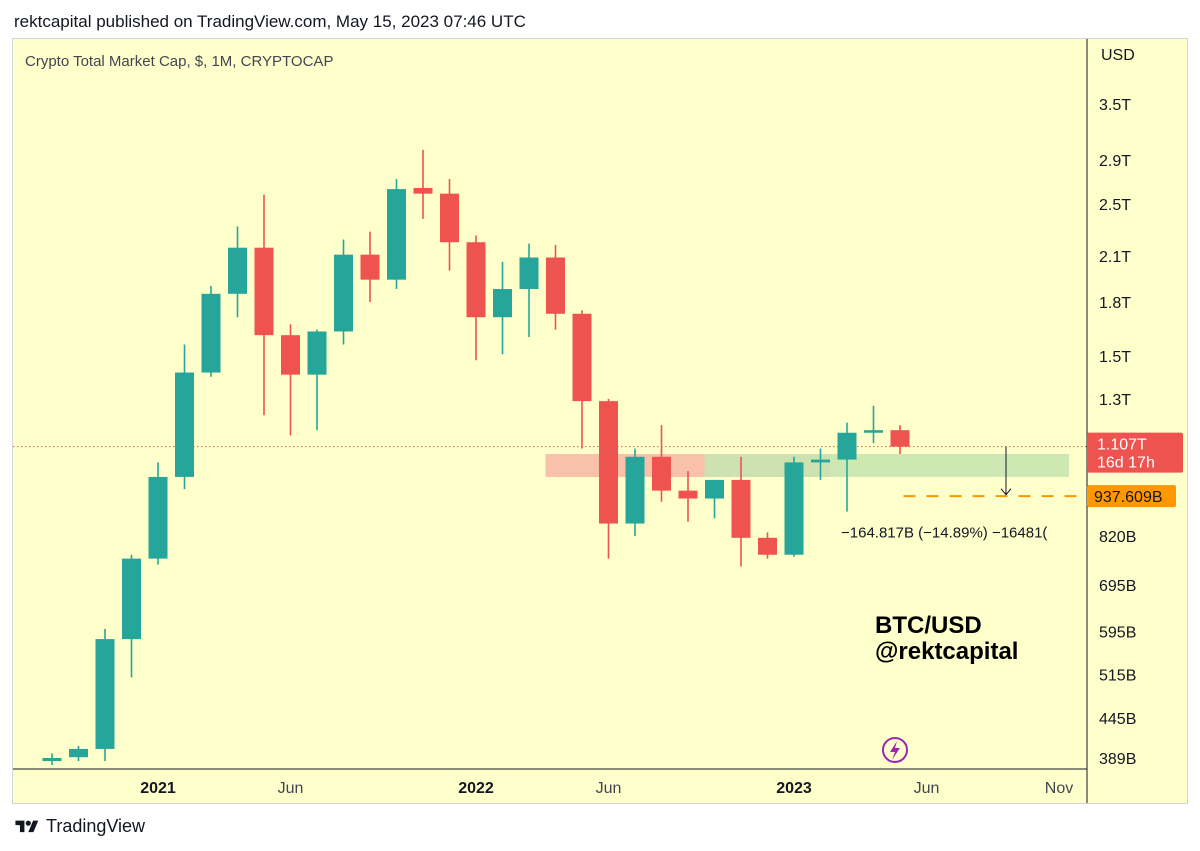 The height and width of the screenshot is (851, 1200). What do you see at coordinates (1115, 400) in the screenshot?
I see `y-tick-label: 1.3T` at bounding box center [1115, 400].